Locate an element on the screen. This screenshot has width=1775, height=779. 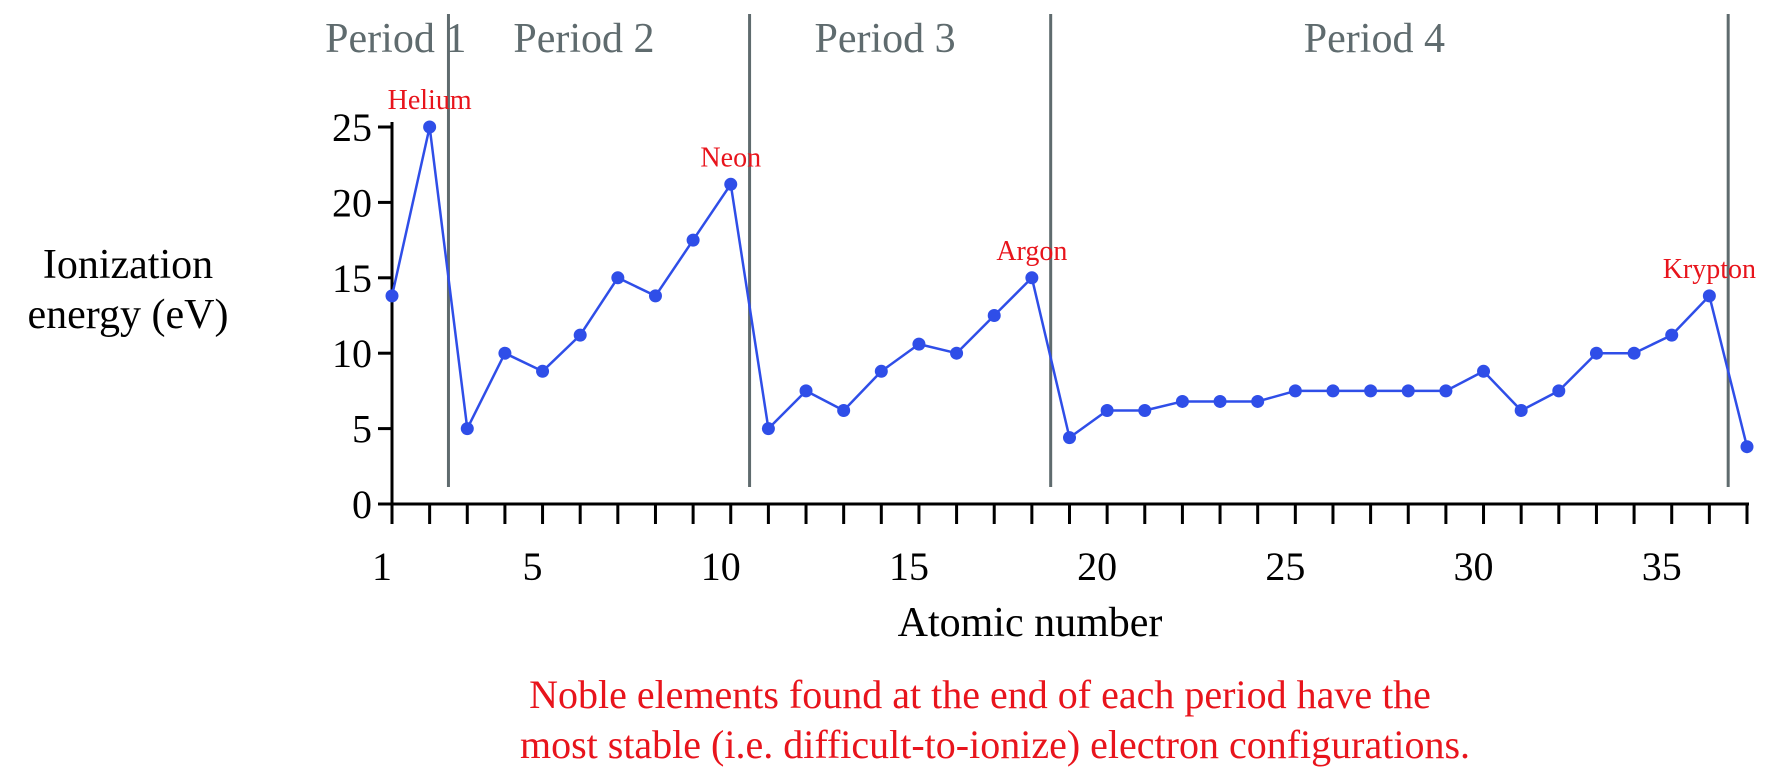
data-point-z2 is located at coordinates (430, 127).